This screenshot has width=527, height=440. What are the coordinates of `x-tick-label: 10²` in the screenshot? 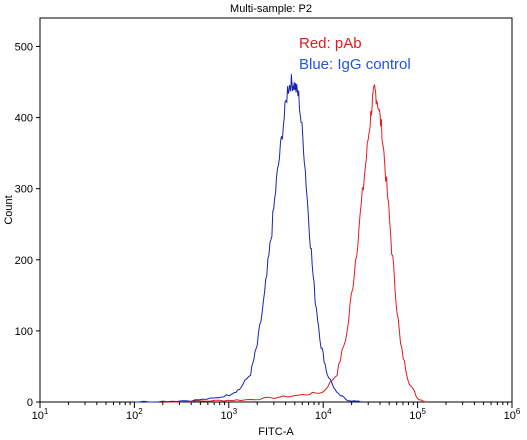 It's located at (134, 414).